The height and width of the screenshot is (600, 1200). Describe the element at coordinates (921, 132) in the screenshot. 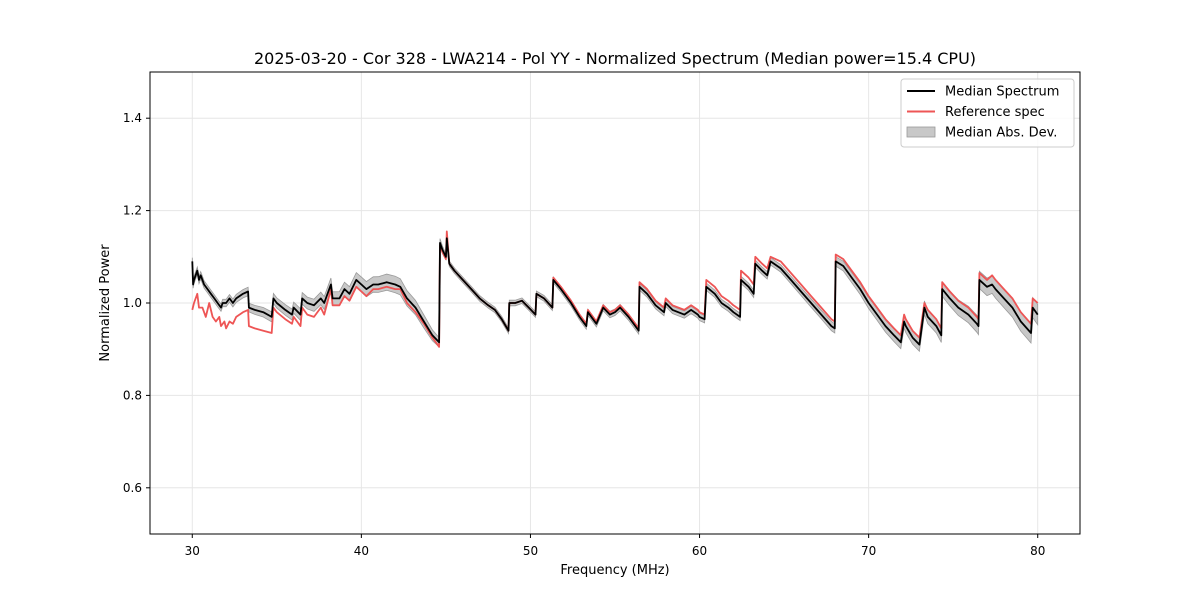

I see `legend-swatch` at that location.